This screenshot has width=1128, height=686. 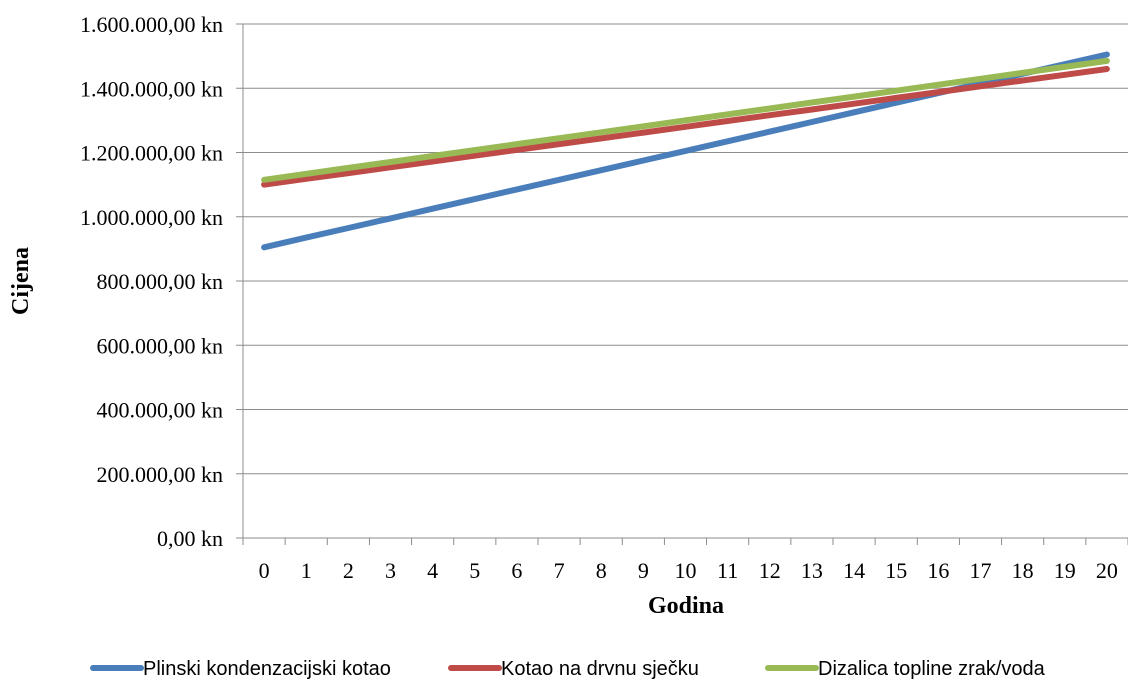 What do you see at coordinates (160, 345) in the screenshot?
I see `y-tick-label: 600.000,00 kn` at bounding box center [160, 345].